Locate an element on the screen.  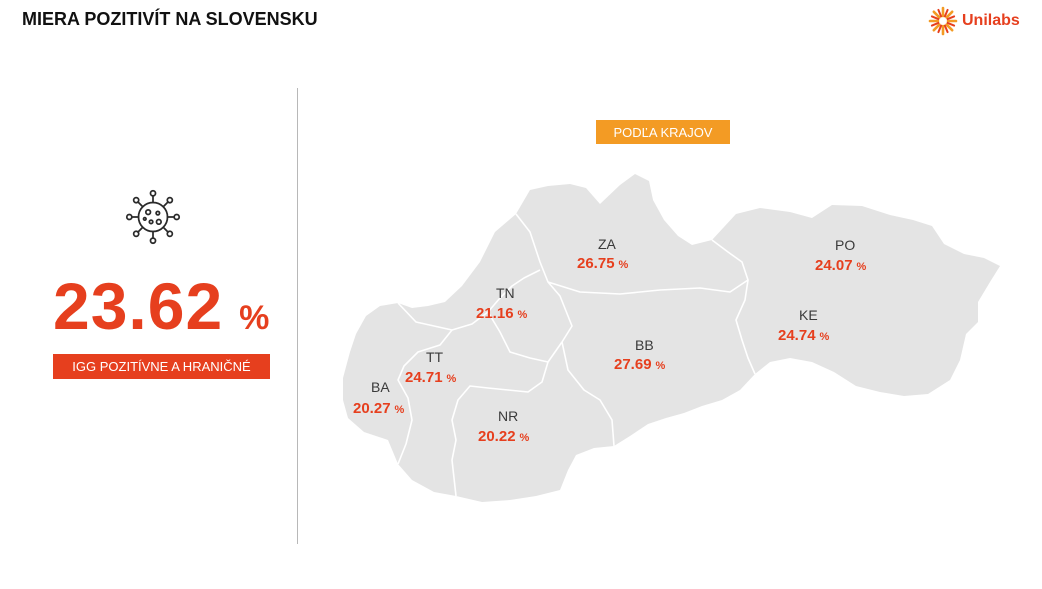
region-value-nr: 20.22% is located at coordinates (504, 436).